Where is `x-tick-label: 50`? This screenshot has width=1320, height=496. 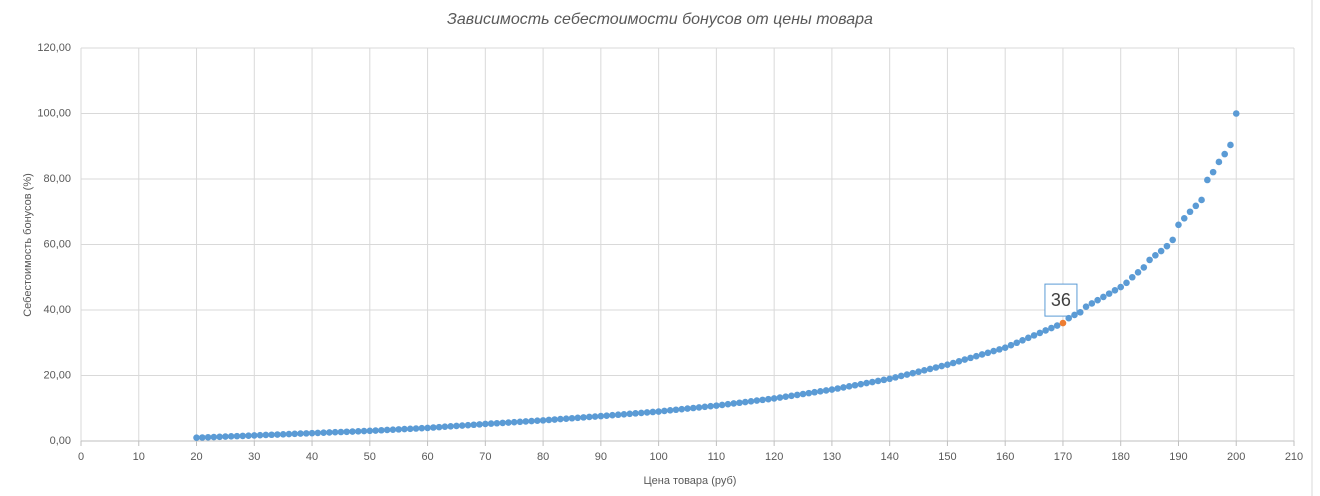 x-tick-label: 50 is located at coordinates (370, 457).